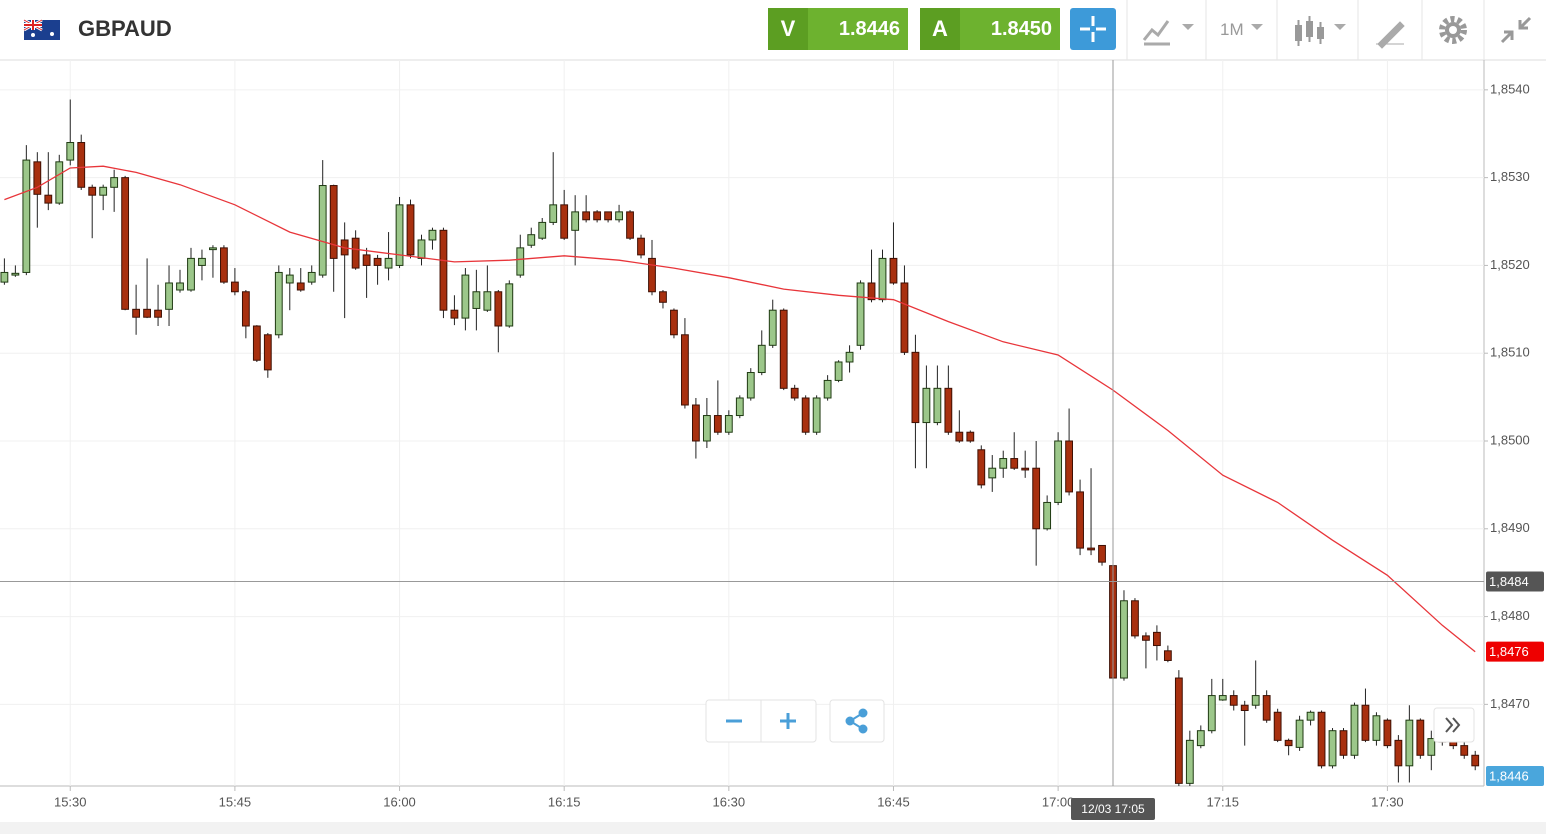 This screenshot has width=1546, height=834. What do you see at coordinates (1090, 721) in the screenshot?
I see `zoom-controls` at bounding box center [1090, 721].